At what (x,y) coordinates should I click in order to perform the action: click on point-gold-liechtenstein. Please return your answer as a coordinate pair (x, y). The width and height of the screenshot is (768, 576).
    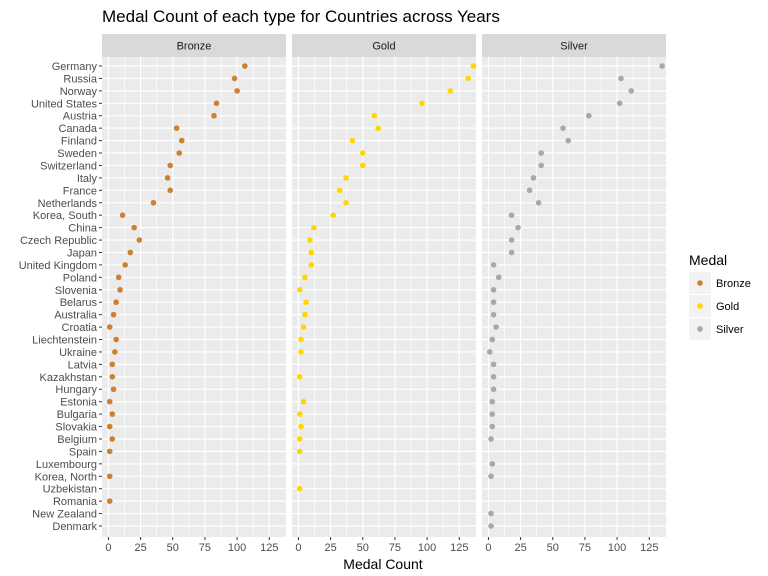
    Looking at the image, I should click on (301, 339).